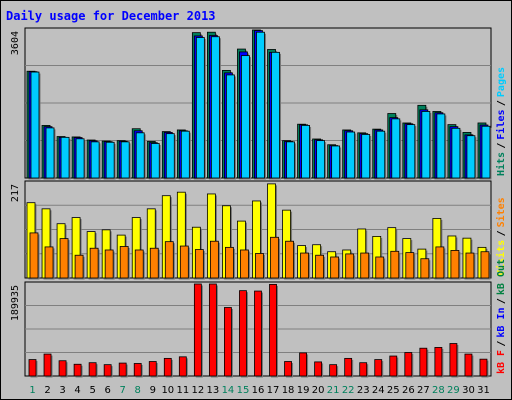 Image resolution: width=512 pixels, height=400 pixels. Describe the element at coordinates (378, 390) in the screenshot. I see `x-tick-label: 24` at that location.